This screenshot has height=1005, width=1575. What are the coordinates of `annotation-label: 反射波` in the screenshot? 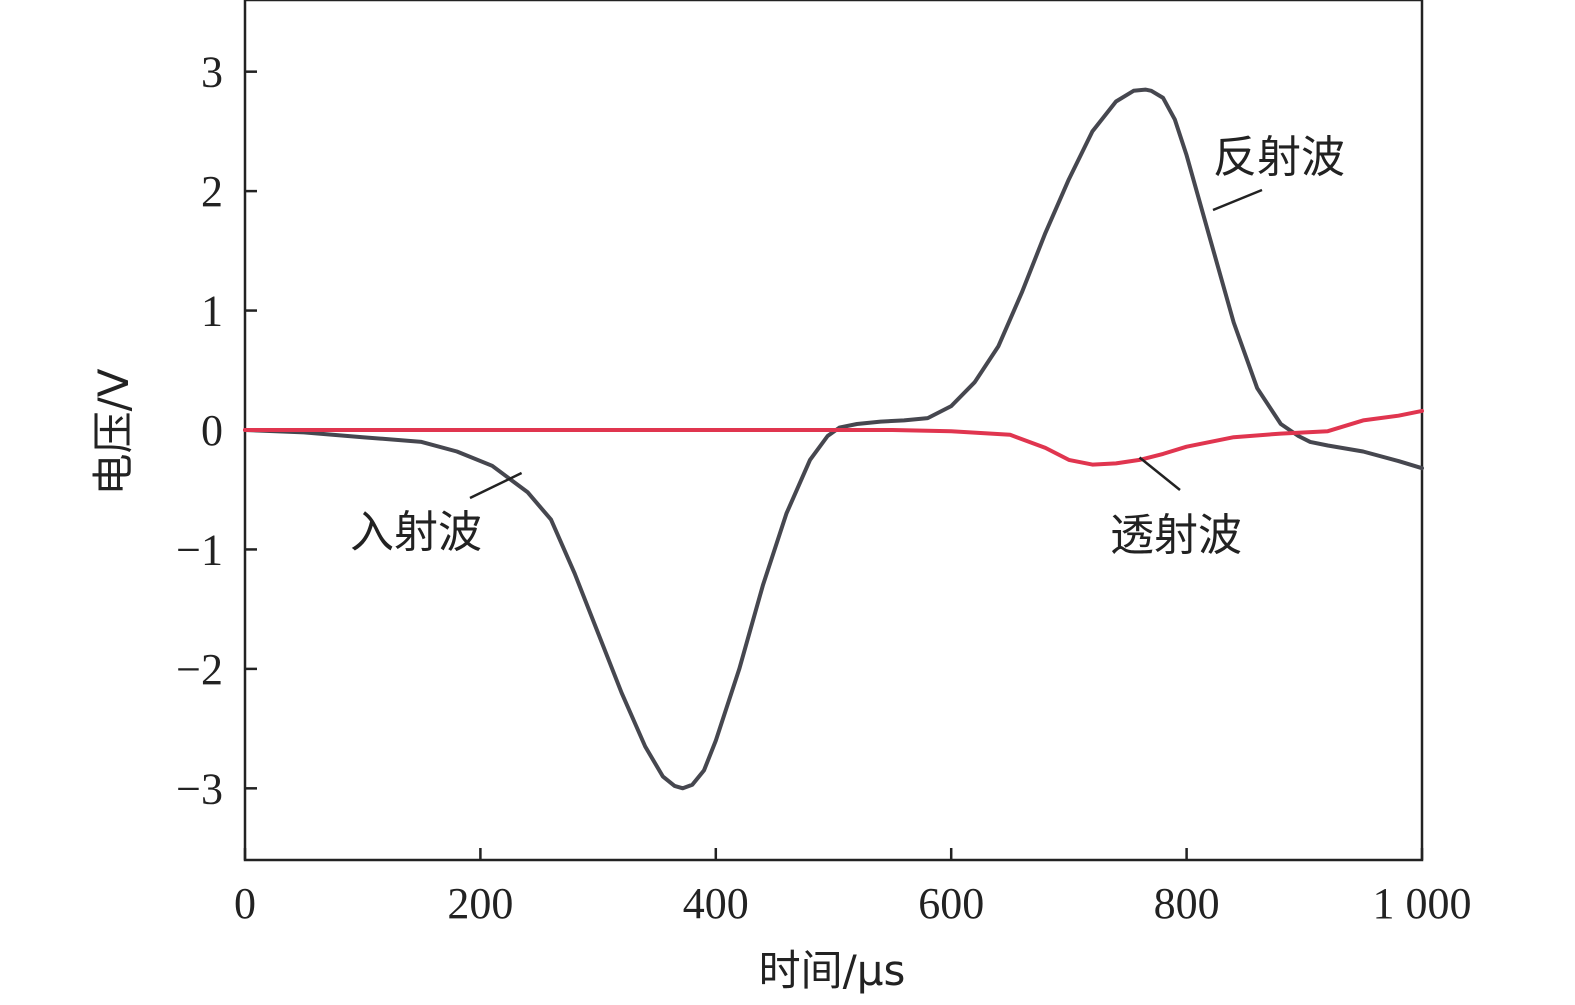 It's located at (1279, 157).